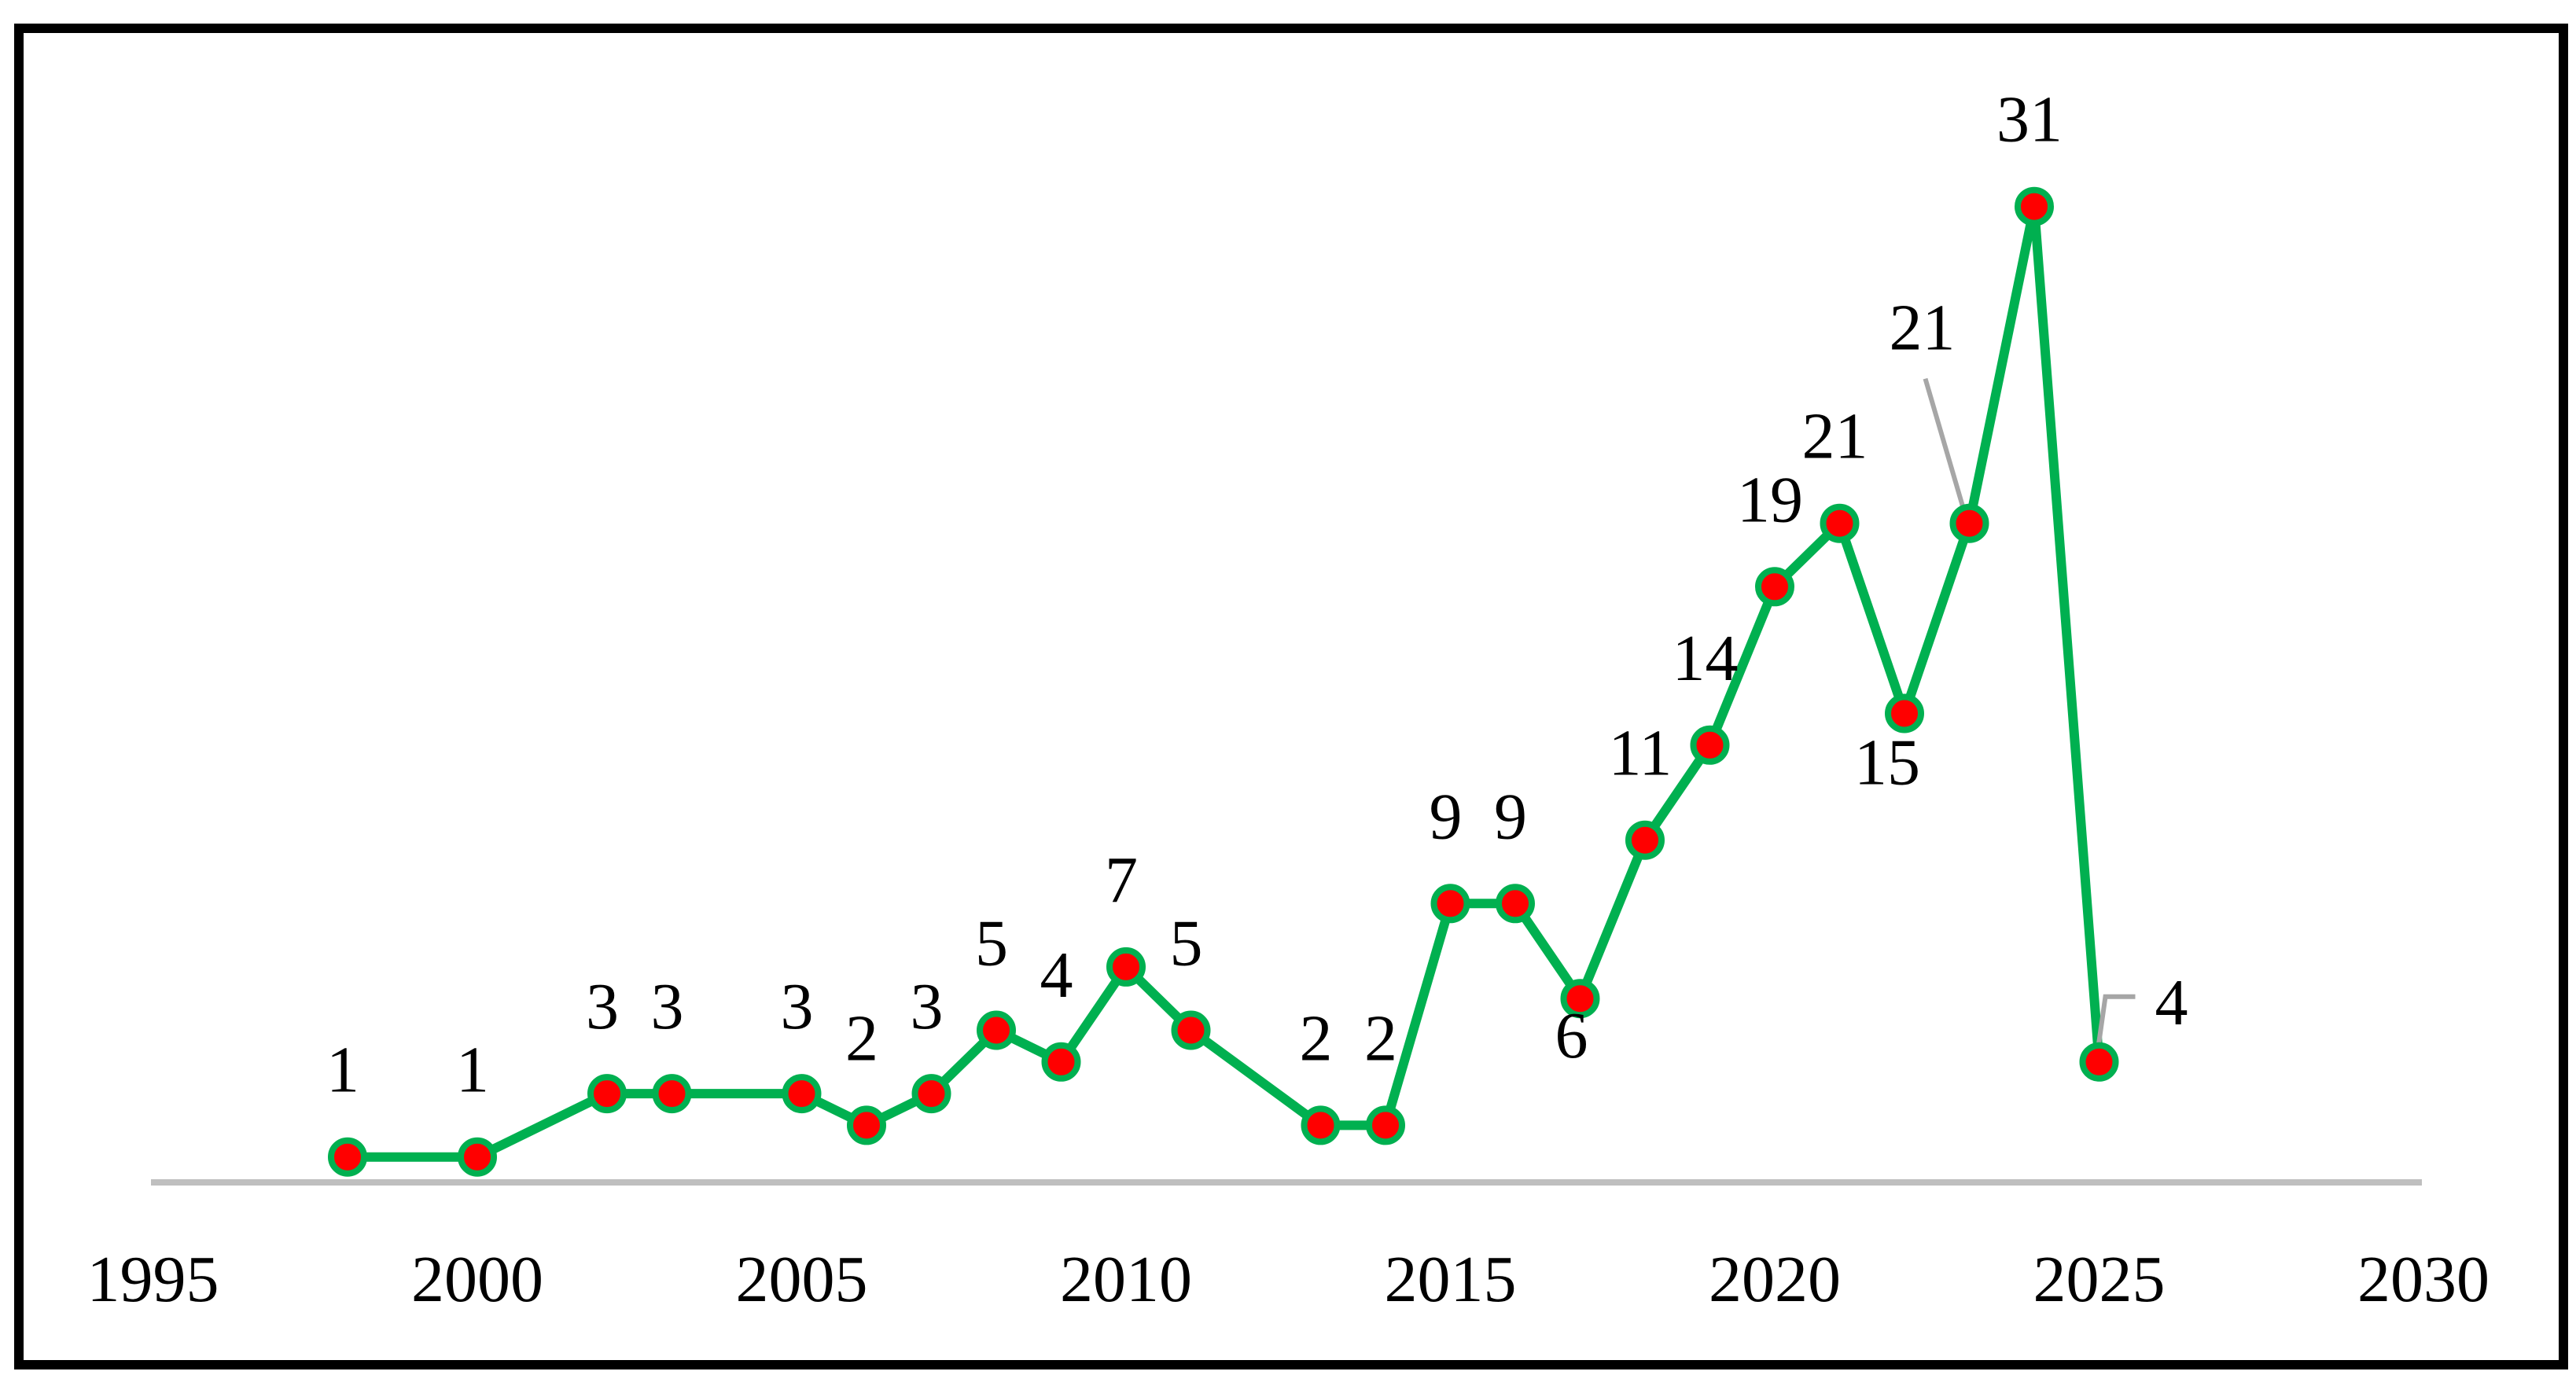 The width and height of the screenshot is (2576, 1386). I want to click on x-axis-tick-label: 1995, so click(153, 1280).